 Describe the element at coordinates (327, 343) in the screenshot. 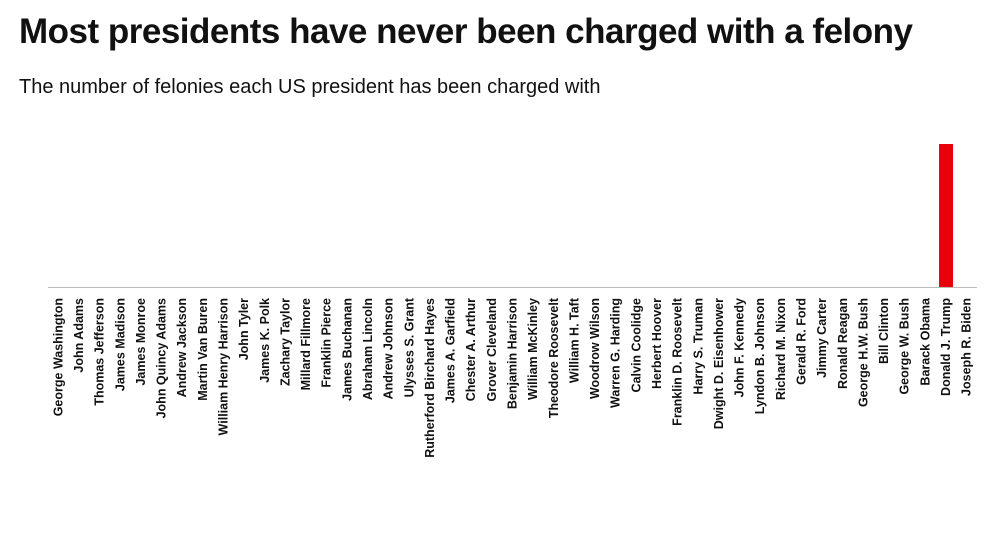

I see `x-tick-label: Franklin Pierce` at that location.